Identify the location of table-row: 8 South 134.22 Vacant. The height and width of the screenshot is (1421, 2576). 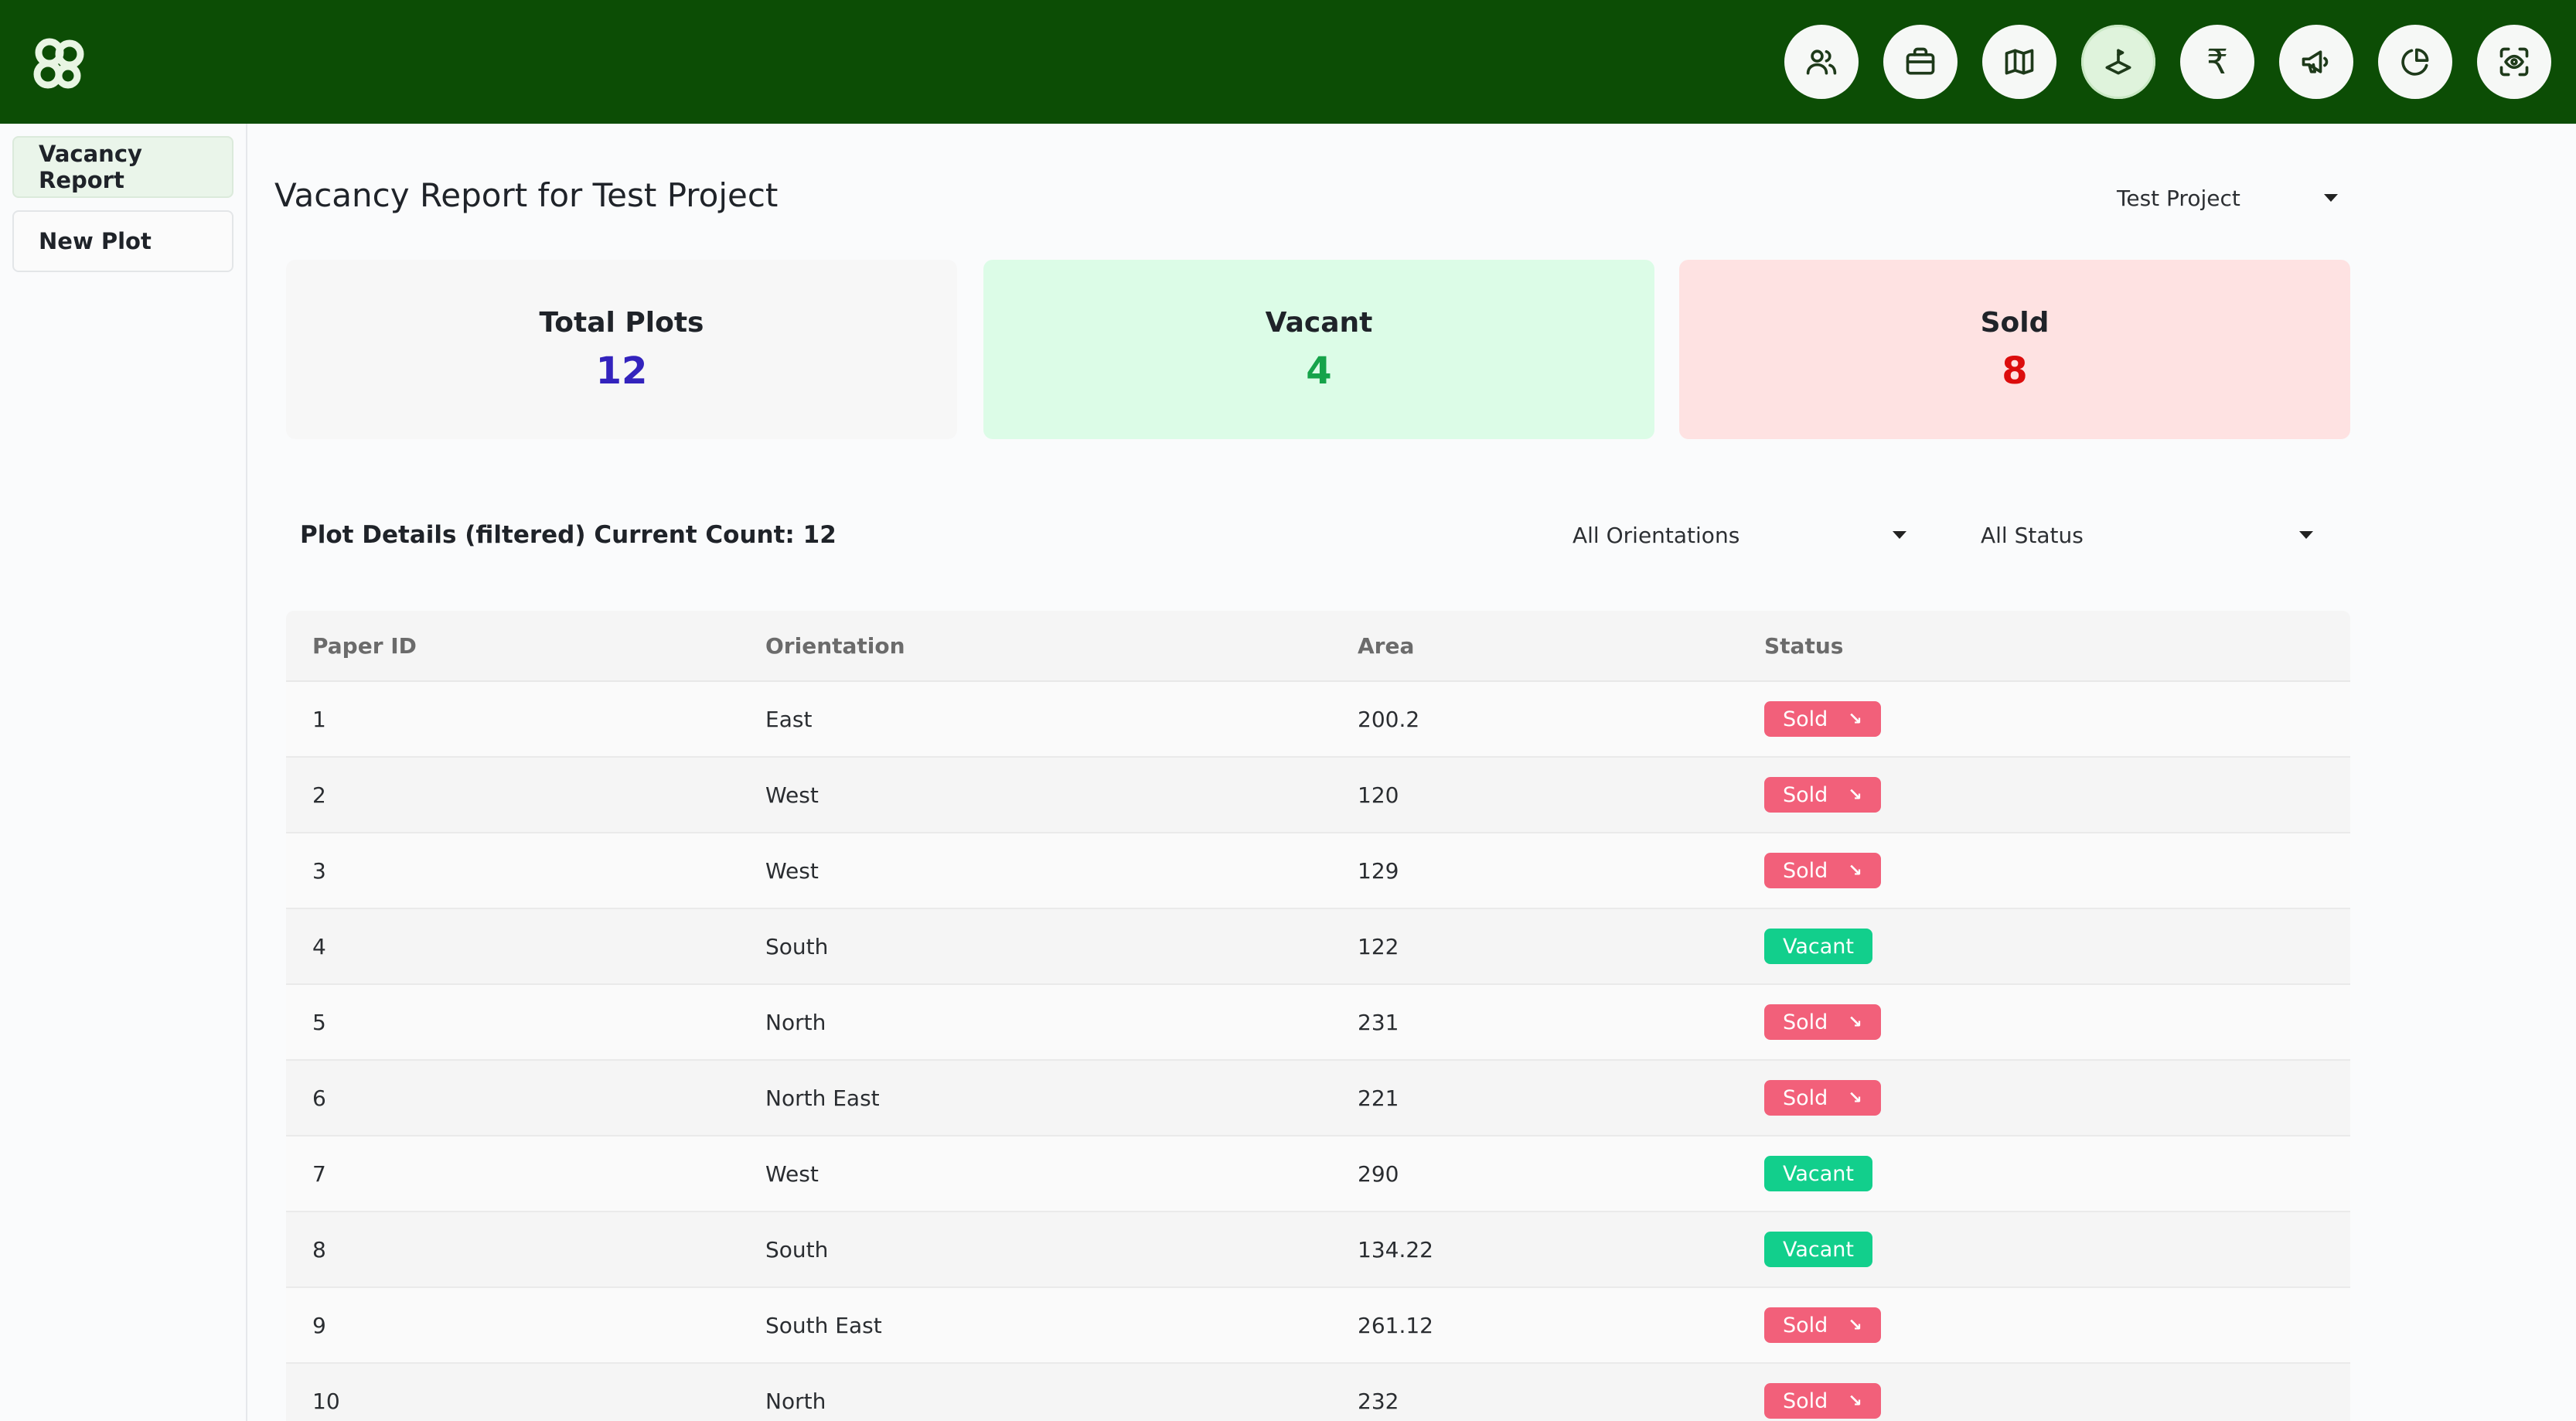
(1318, 1250).